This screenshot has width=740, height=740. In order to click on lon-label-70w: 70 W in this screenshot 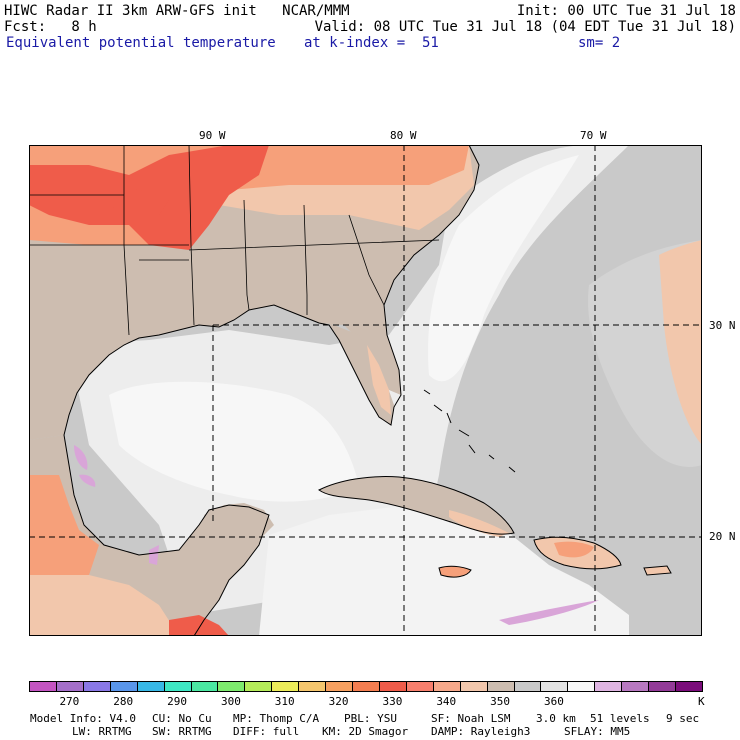, I will do `click(593, 135)`.